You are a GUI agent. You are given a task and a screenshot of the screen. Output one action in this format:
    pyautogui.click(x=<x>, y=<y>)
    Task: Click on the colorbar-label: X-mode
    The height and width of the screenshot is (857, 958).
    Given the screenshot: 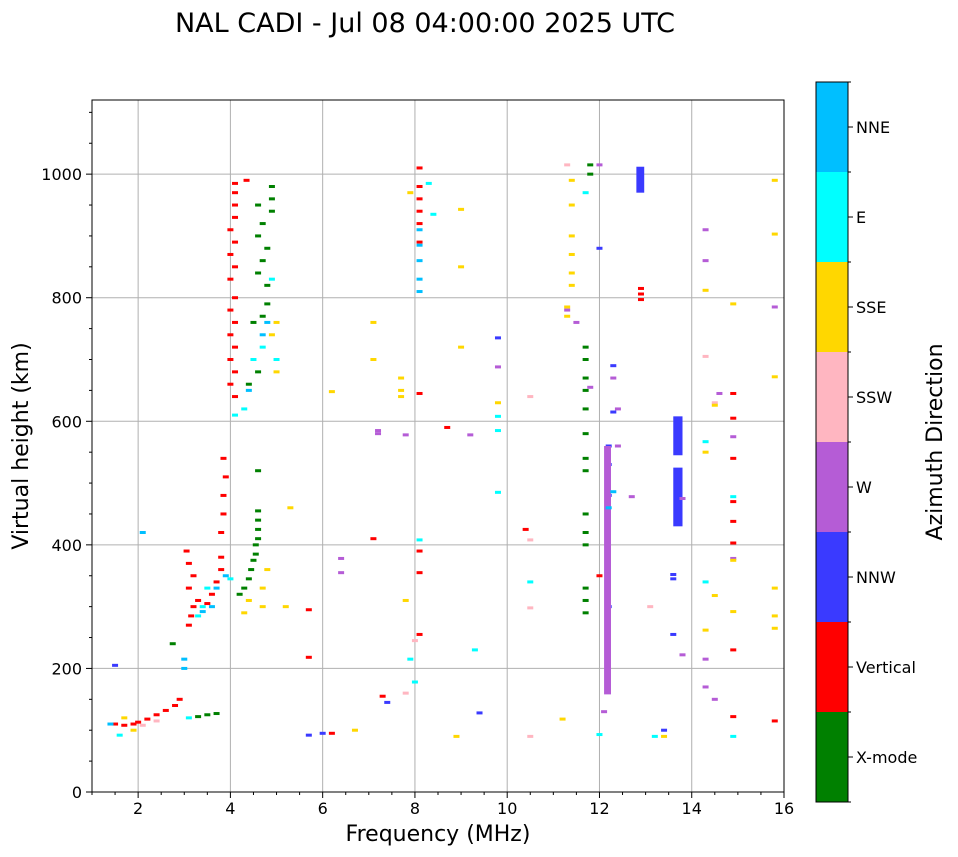 What is the action you would take?
    pyautogui.click(x=886, y=757)
    